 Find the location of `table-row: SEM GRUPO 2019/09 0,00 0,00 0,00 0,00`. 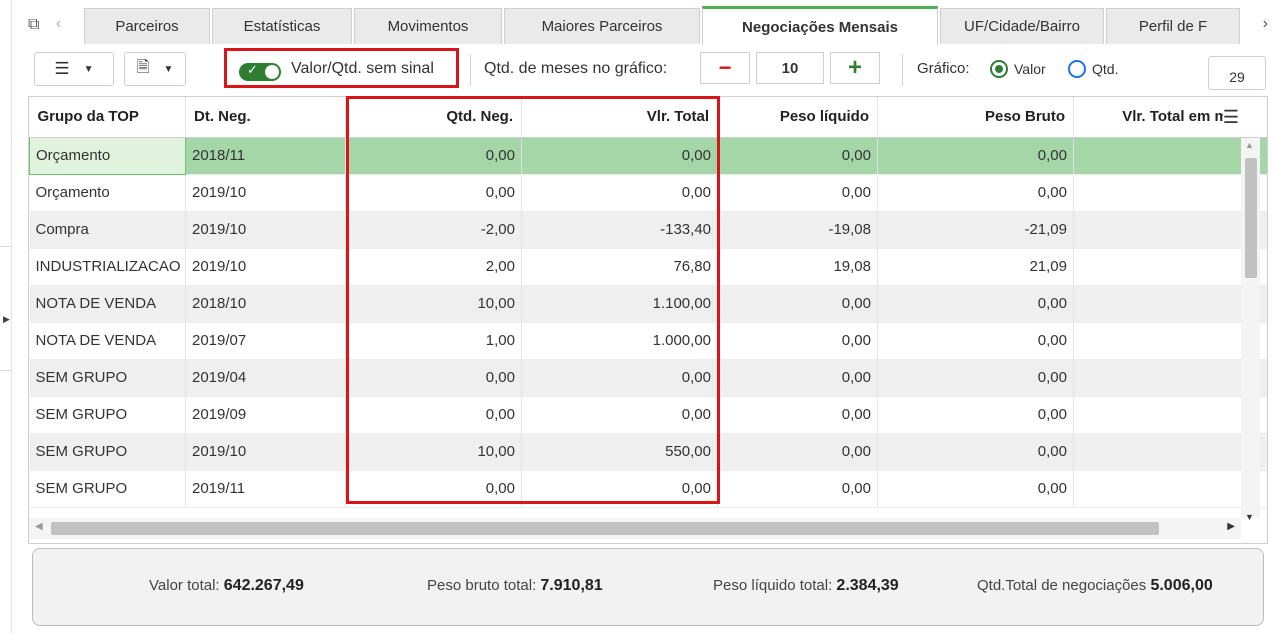

table-row: SEM GRUPO 2019/09 0,00 0,00 0,00 0,00 is located at coordinates (648, 415).